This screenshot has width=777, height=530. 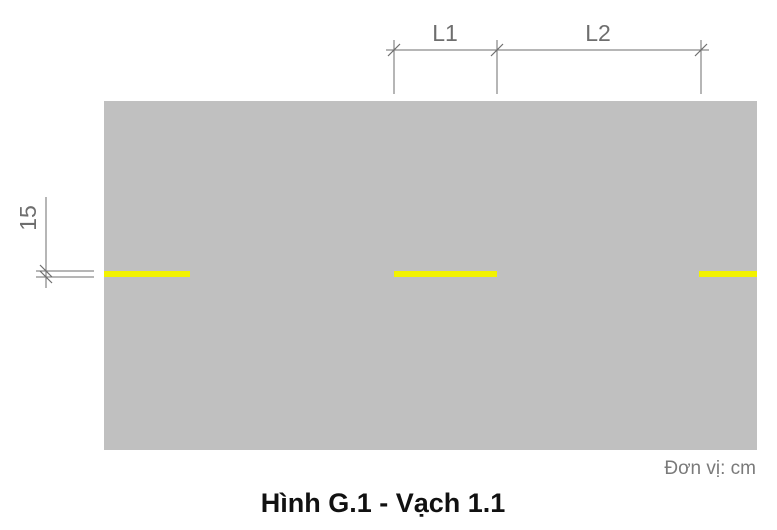 What do you see at coordinates (46, 271) in the screenshot?
I see `width-tick-top` at bounding box center [46, 271].